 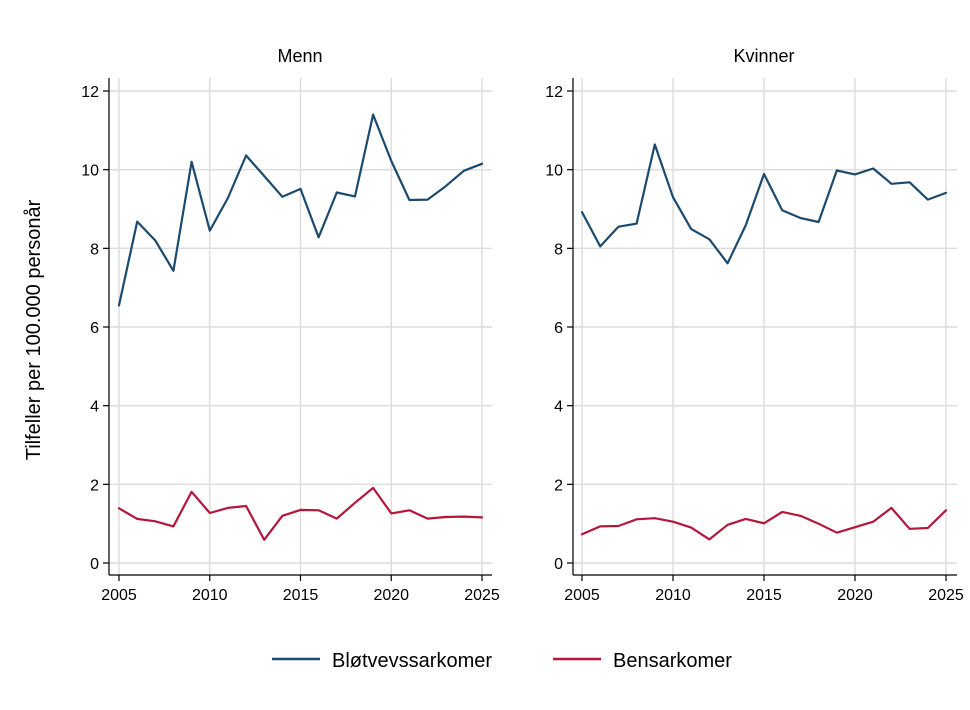 What do you see at coordinates (301, 595) in the screenshot?
I see `x-tick-label: 2015` at bounding box center [301, 595].